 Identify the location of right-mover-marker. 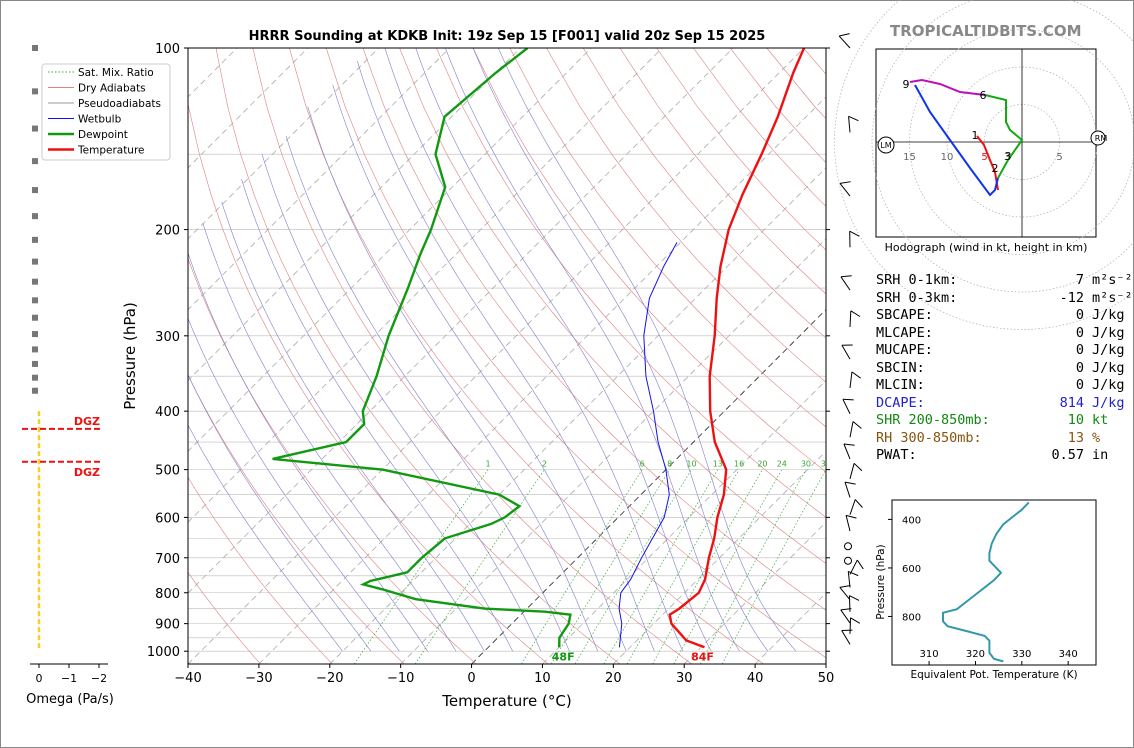
(1098, 138).